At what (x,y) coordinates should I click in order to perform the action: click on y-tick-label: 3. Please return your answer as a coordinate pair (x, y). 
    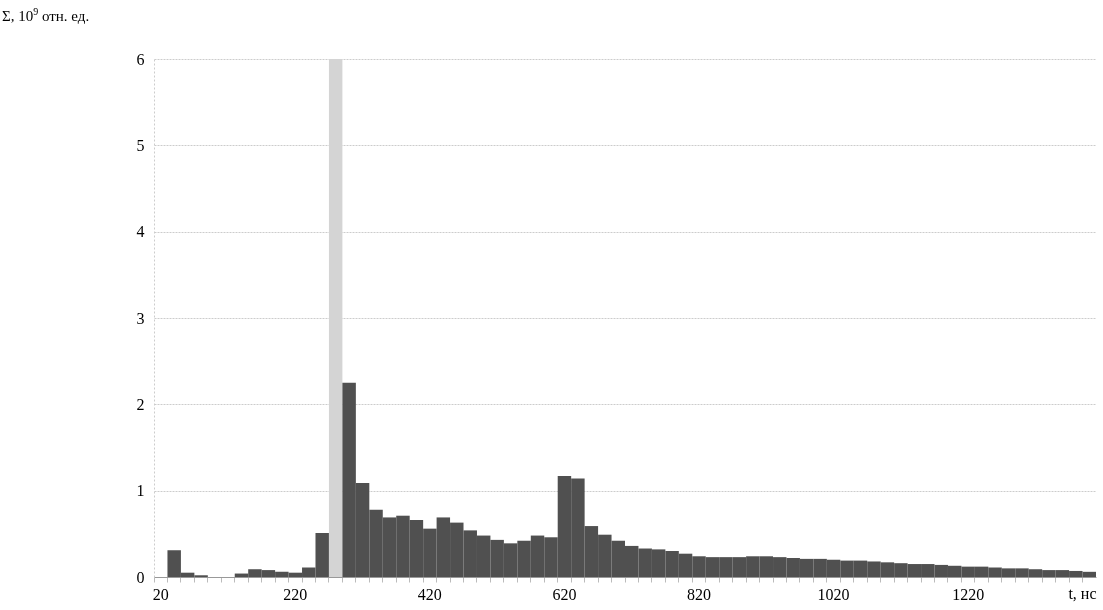
    Looking at the image, I should click on (140, 318).